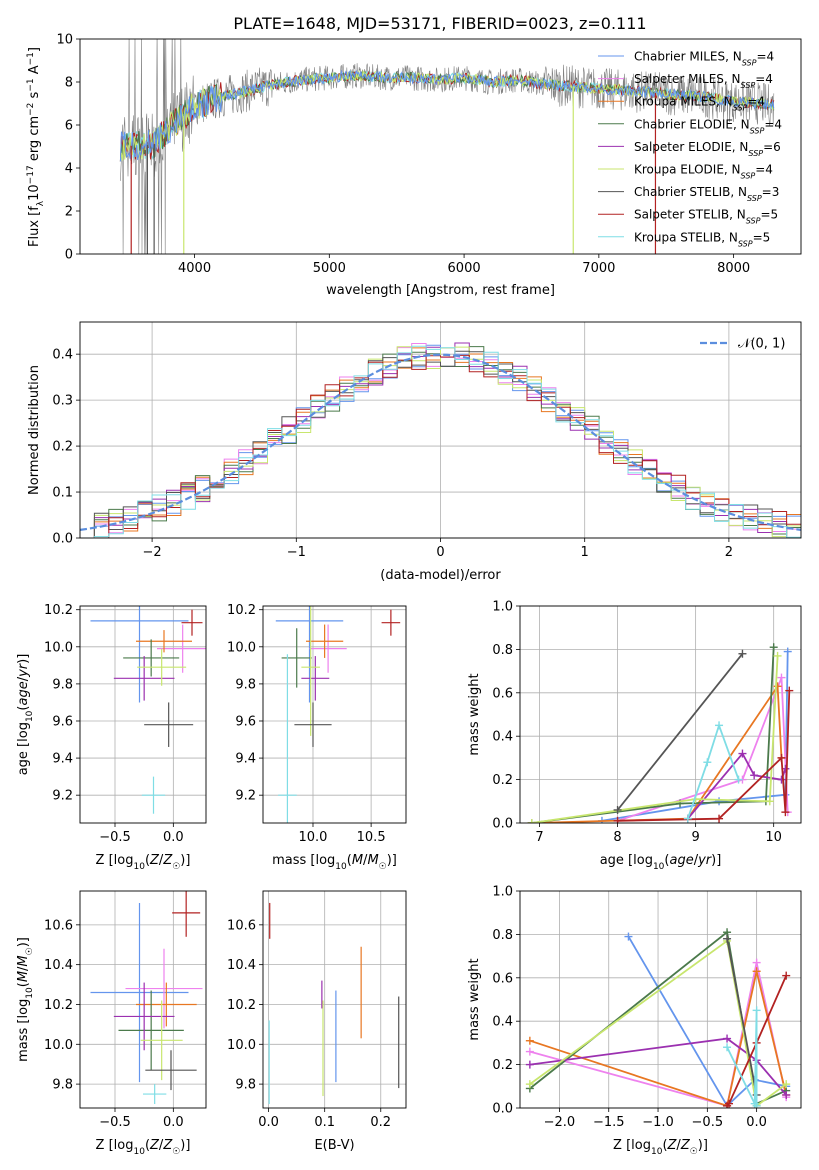  I want to click on mass_vs_Z-frame, so click(143, 999).